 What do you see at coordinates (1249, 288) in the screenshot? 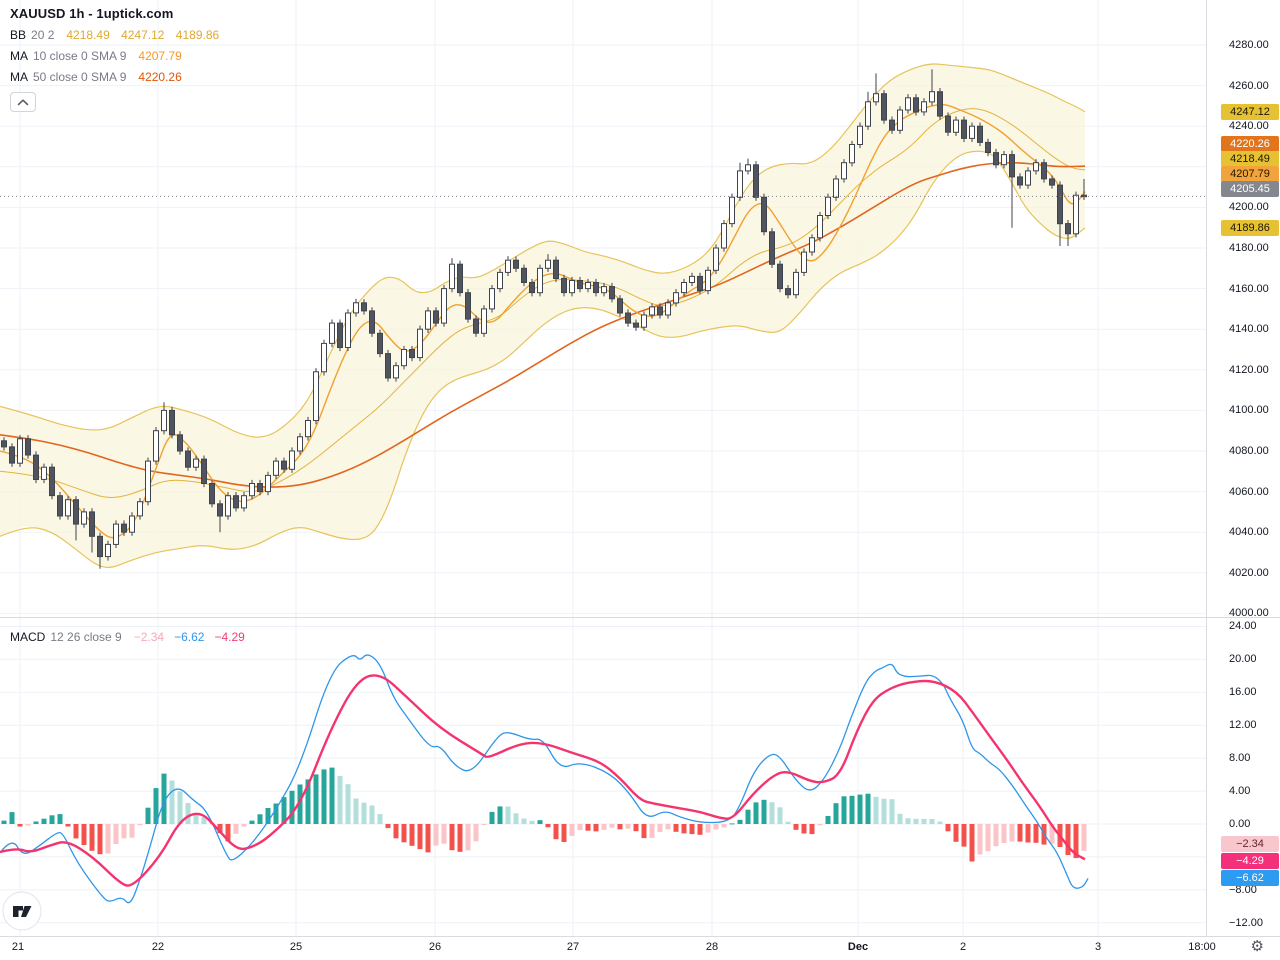
I see `price-tick: 4160.00` at bounding box center [1249, 288].